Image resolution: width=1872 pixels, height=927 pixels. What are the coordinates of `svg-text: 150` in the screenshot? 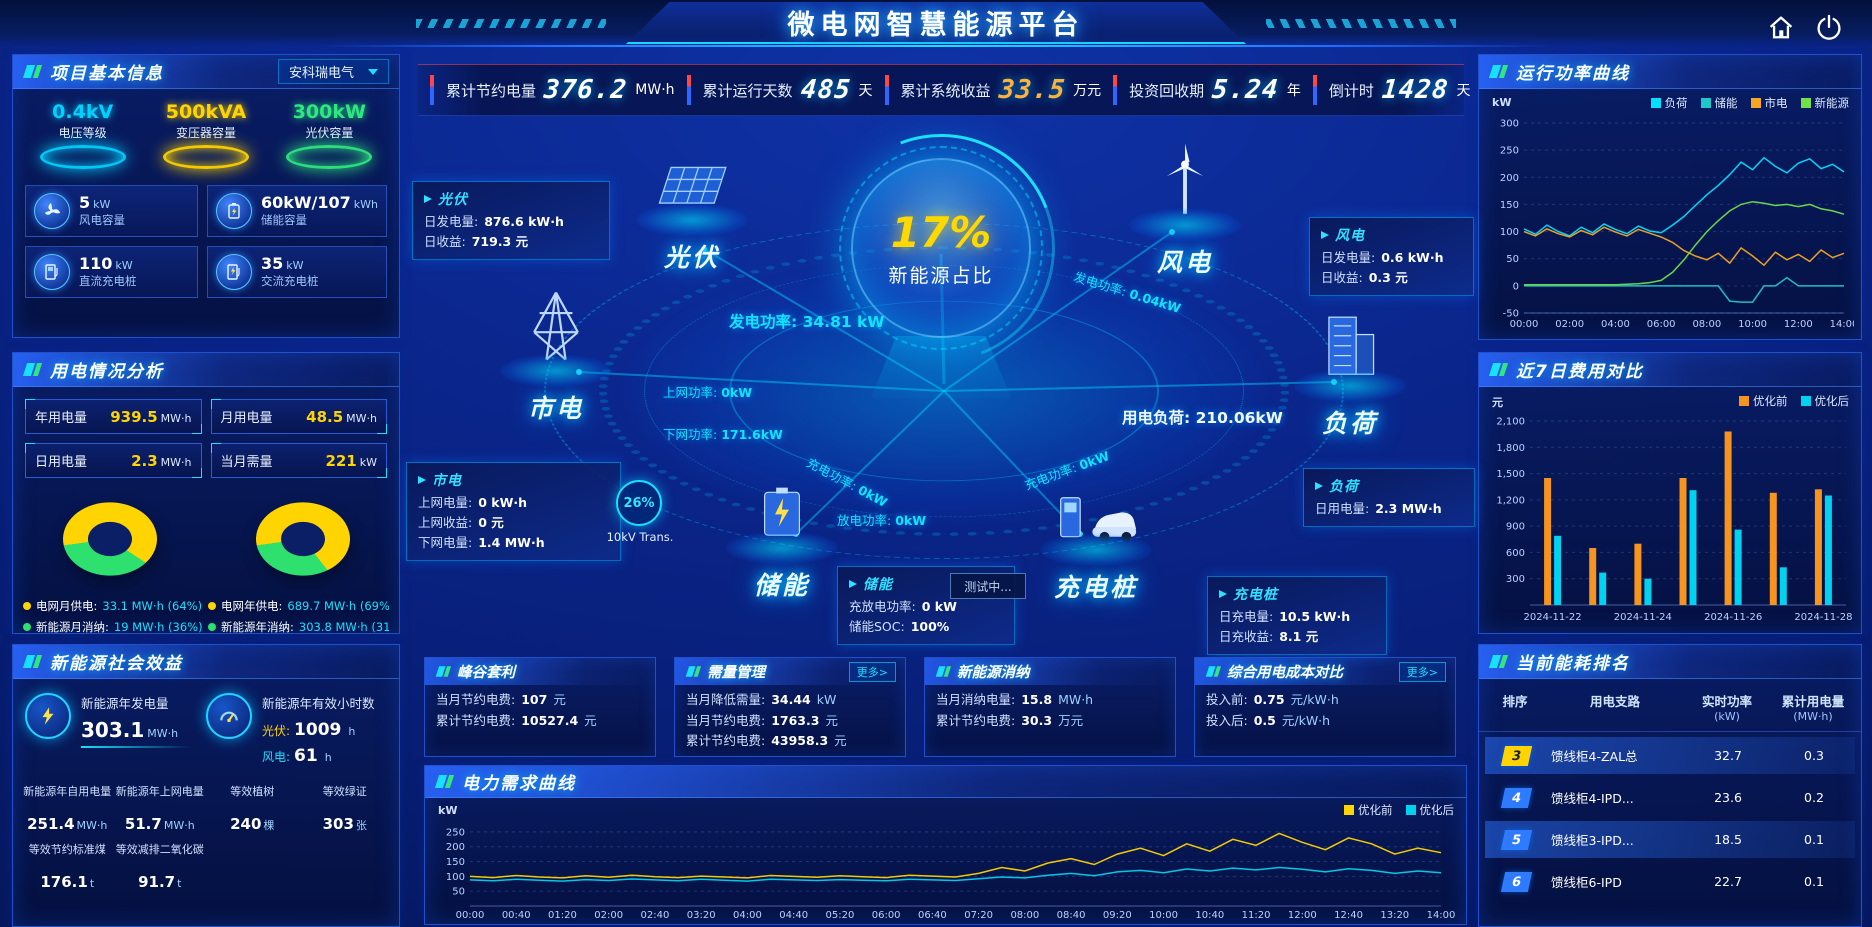 It's located at (455, 862).